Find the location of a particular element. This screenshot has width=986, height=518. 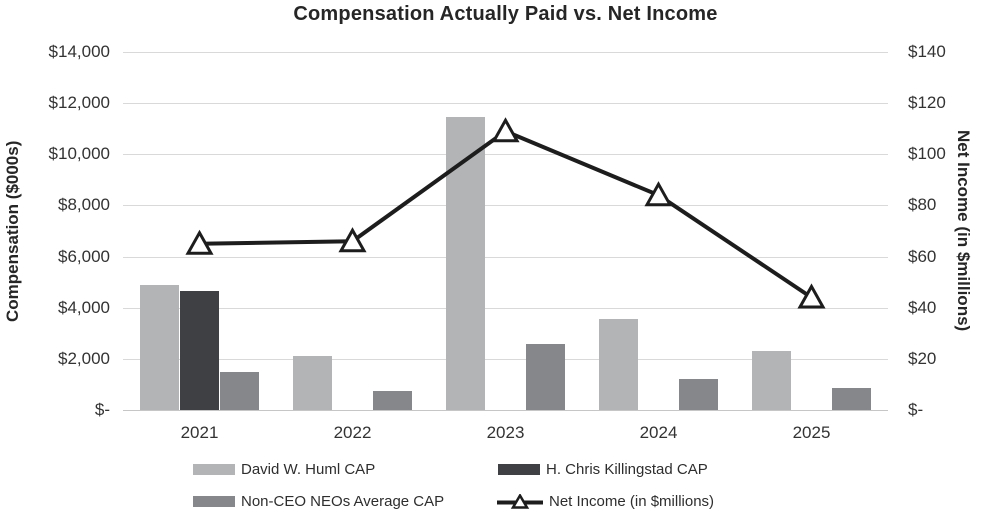

bar-2022-series2 is located at coordinates (392, 400).